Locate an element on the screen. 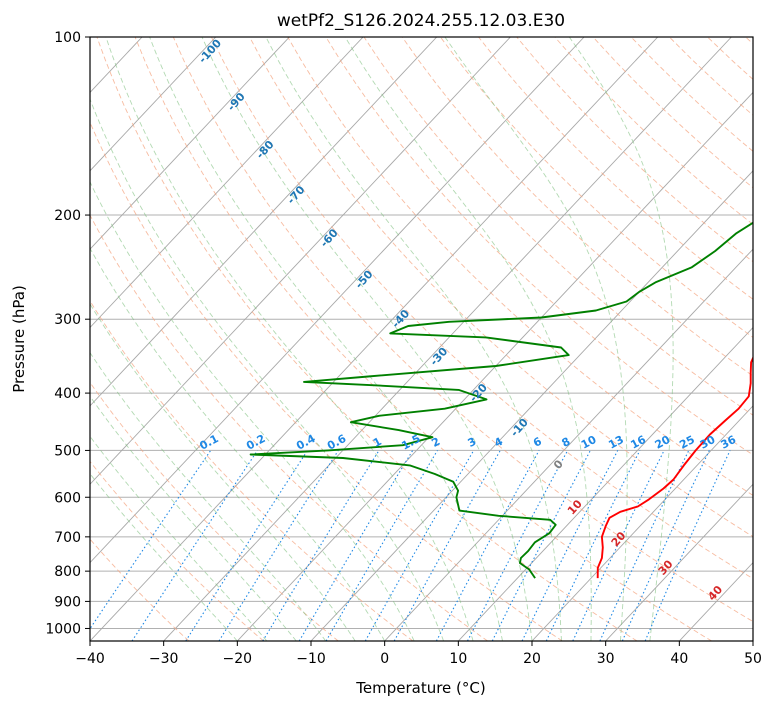  x-axis-title: Temperature (°C) is located at coordinates (420, 688).